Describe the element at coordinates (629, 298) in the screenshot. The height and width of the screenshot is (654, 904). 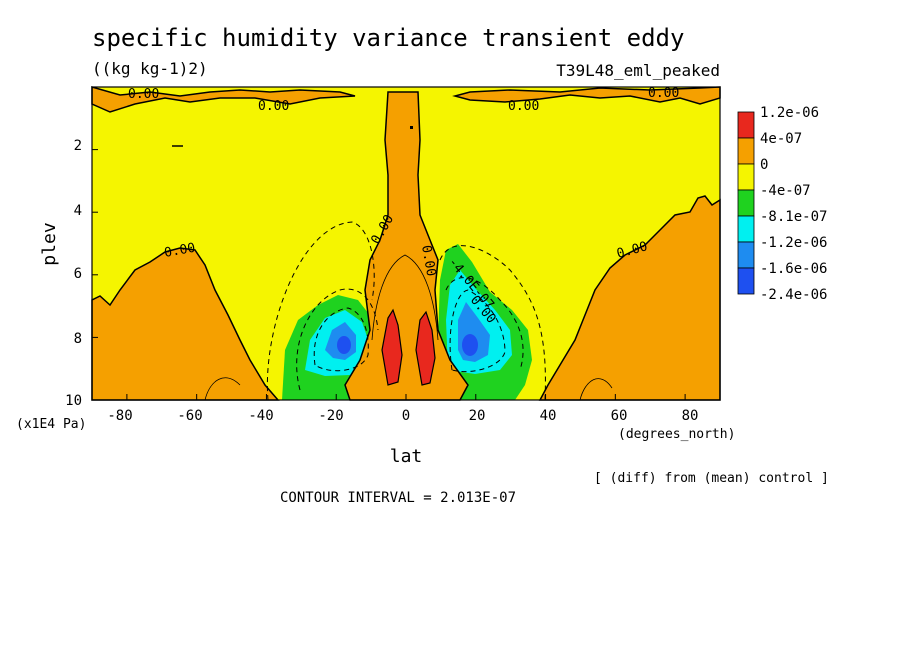
I see `positive-region-right-lower` at that location.